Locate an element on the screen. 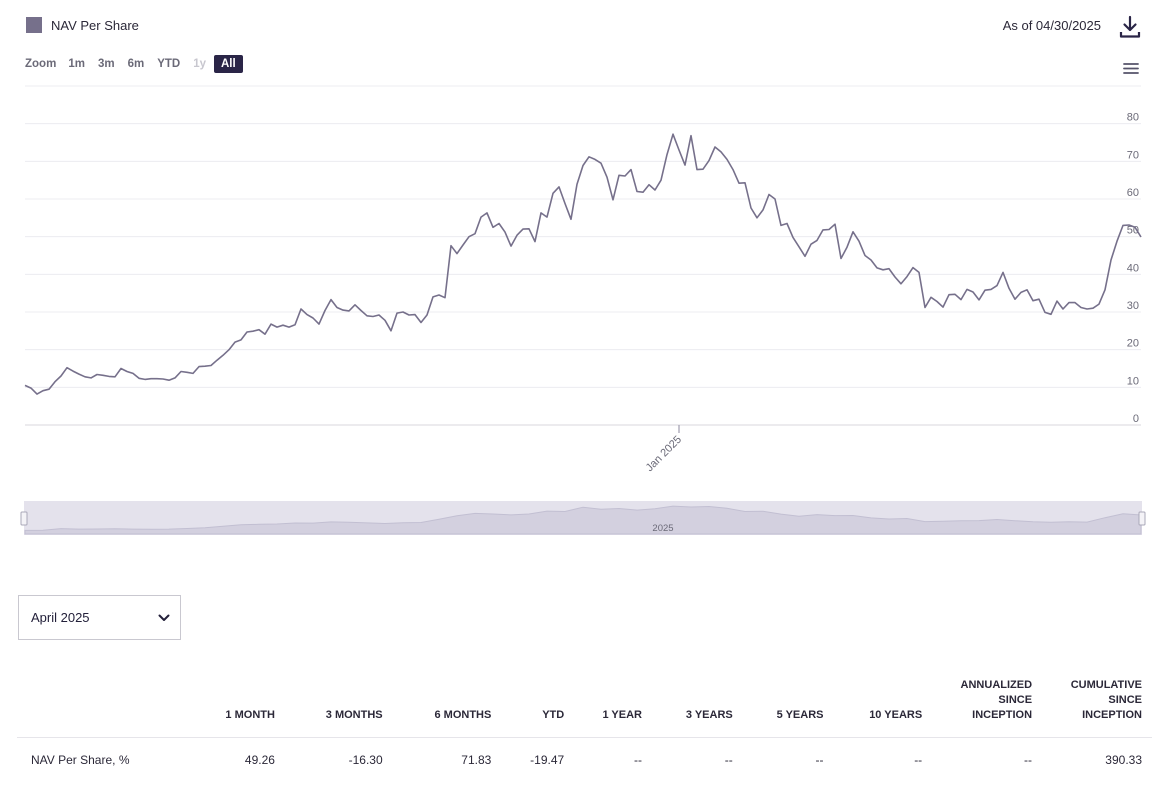 The width and height of the screenshot is (1165, 785). column-header-1-year: 1 YEAR is located at coordinates (613, 705).